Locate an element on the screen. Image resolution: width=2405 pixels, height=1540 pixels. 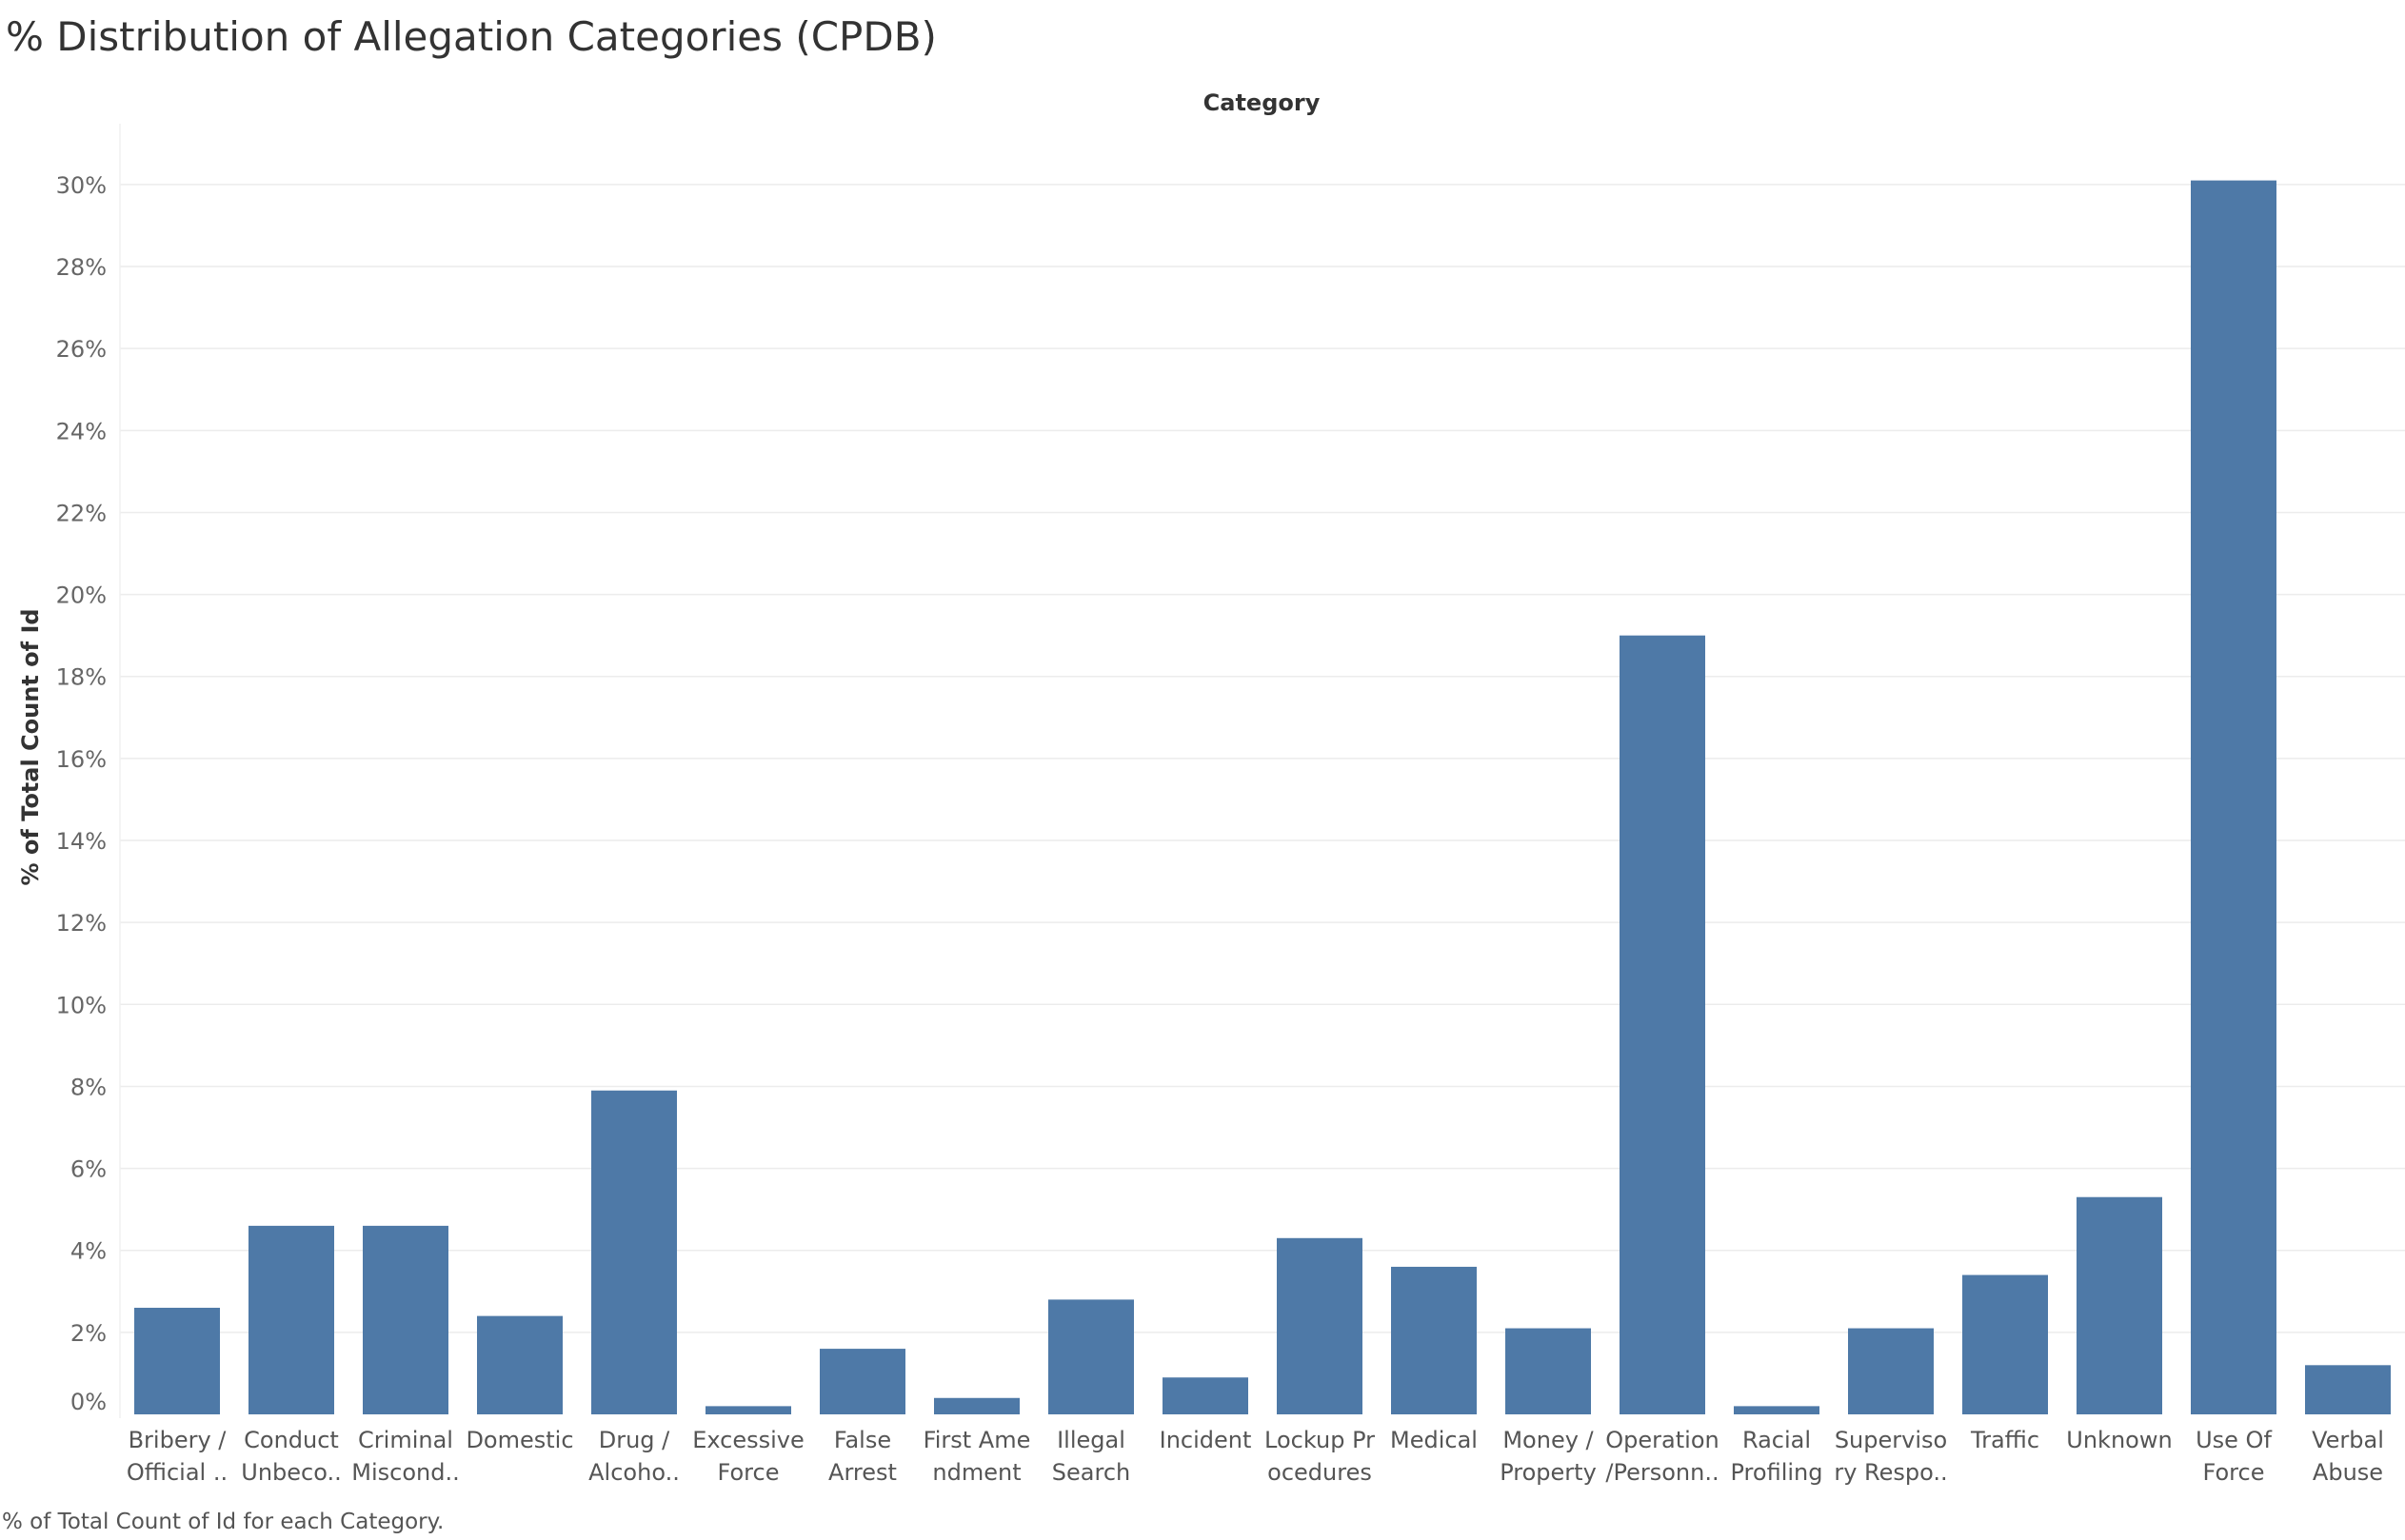
y-tick-label: 4% is located at coordinates (88, 1251).